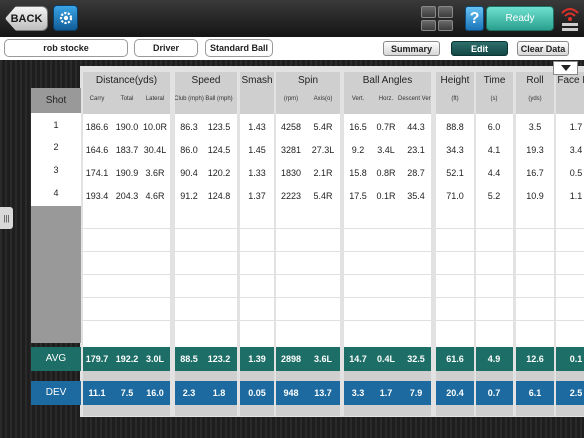 The height and width of the screenshot is (438, 584). What do you see at coordinates (239, 48) in the screenshot?
I see `ball-selector: Standard Ball` at bounding box center [239, 48].